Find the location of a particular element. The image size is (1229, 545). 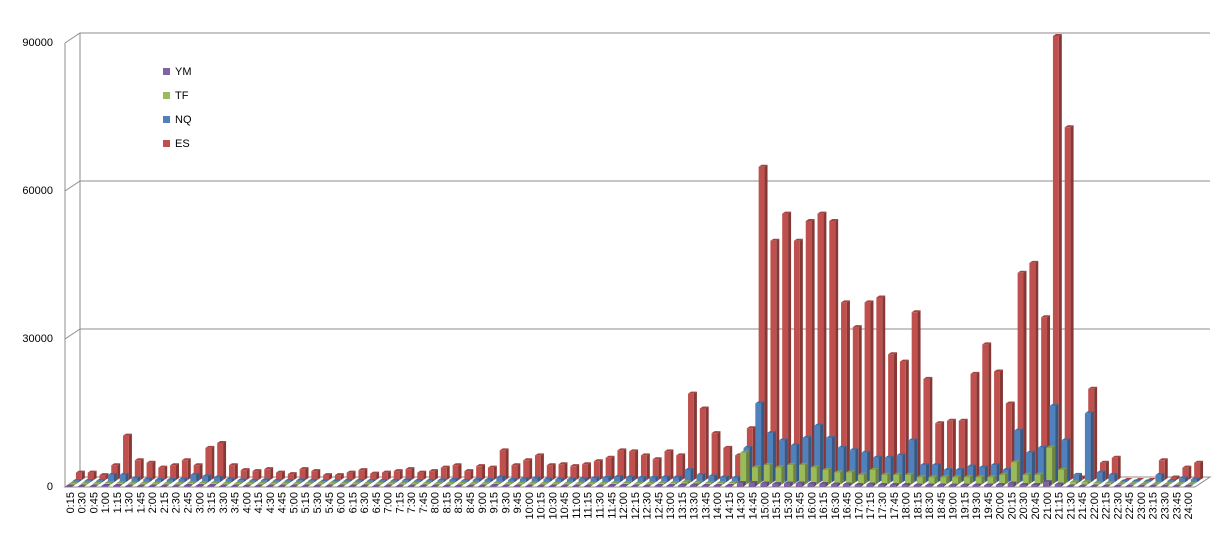

x-tick-label: 1:00 is located at coordinates (106, 502).